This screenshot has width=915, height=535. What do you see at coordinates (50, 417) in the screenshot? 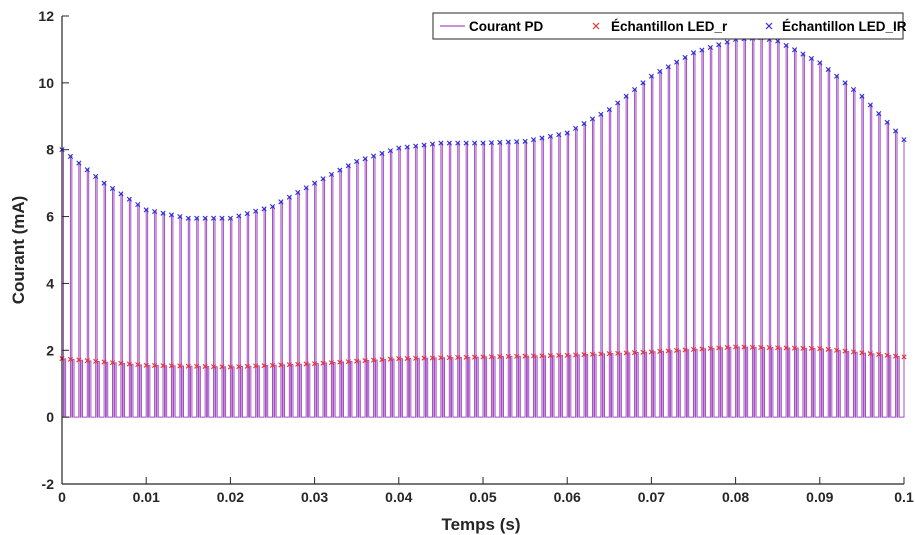
I see `y-tick-label: 0` at bounding box center [50, 417].